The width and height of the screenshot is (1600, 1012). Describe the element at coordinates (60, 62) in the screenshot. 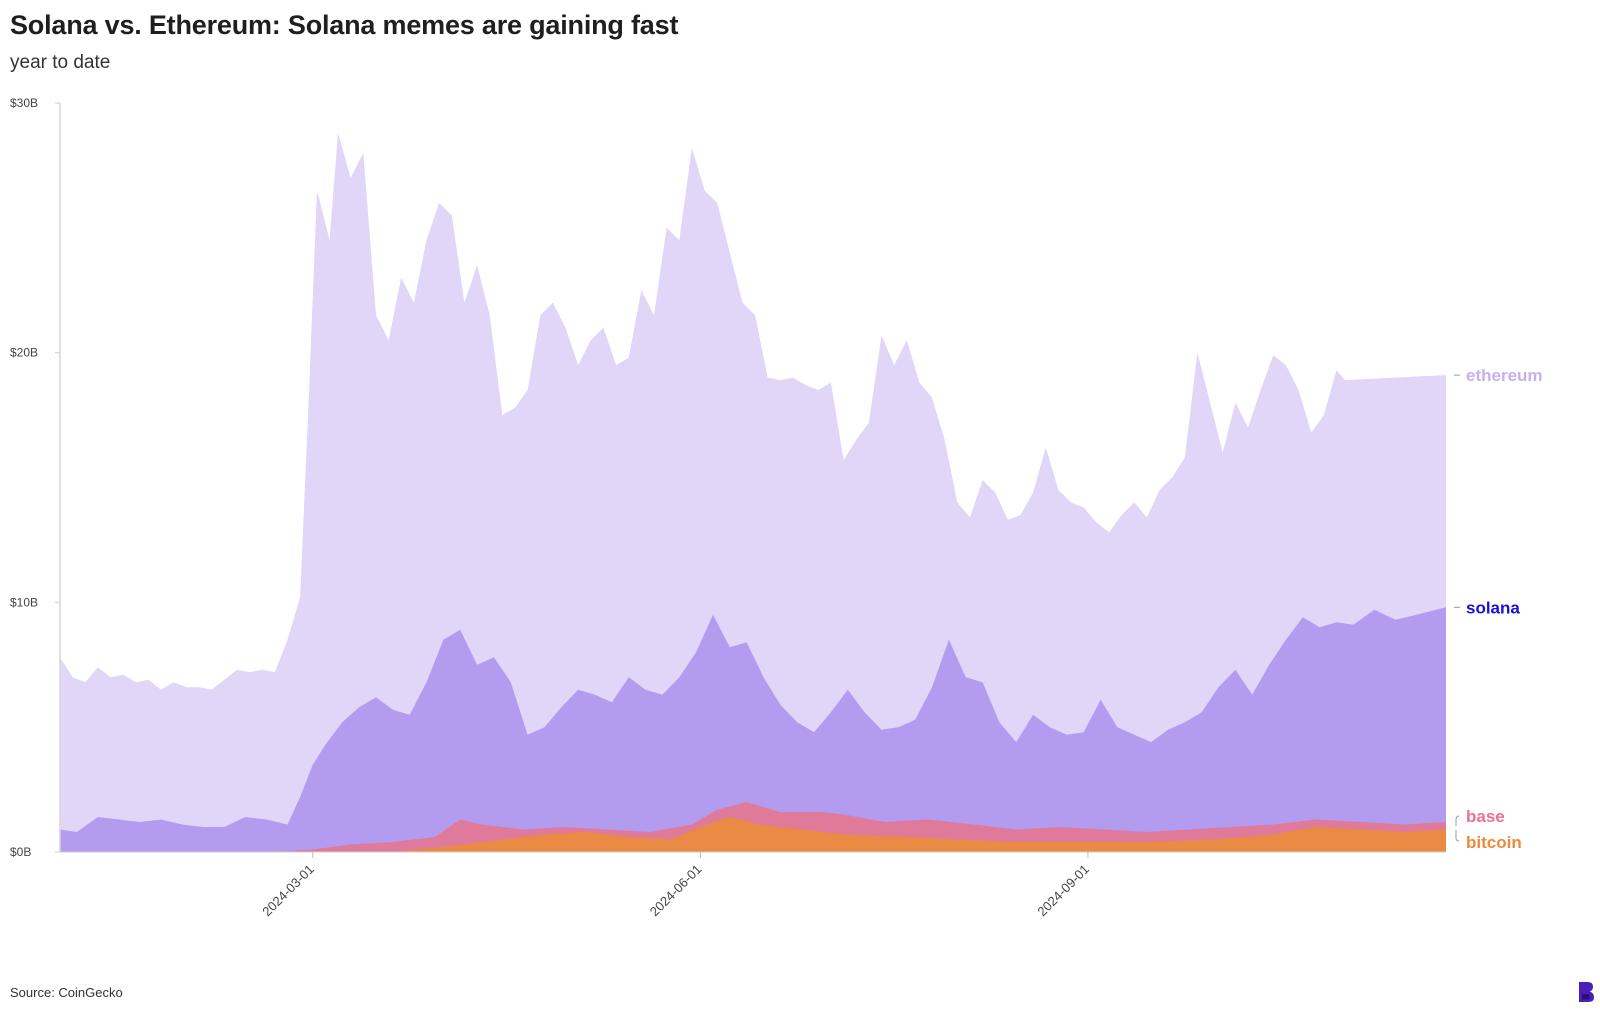

I see `chart-subtitle: year to date` at that location.